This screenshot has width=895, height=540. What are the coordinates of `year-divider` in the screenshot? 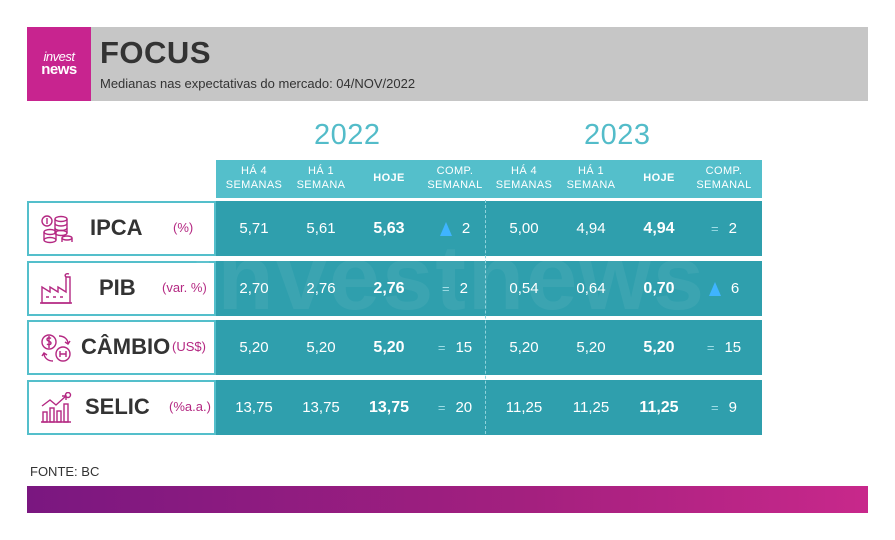 It's located at (485, 317).